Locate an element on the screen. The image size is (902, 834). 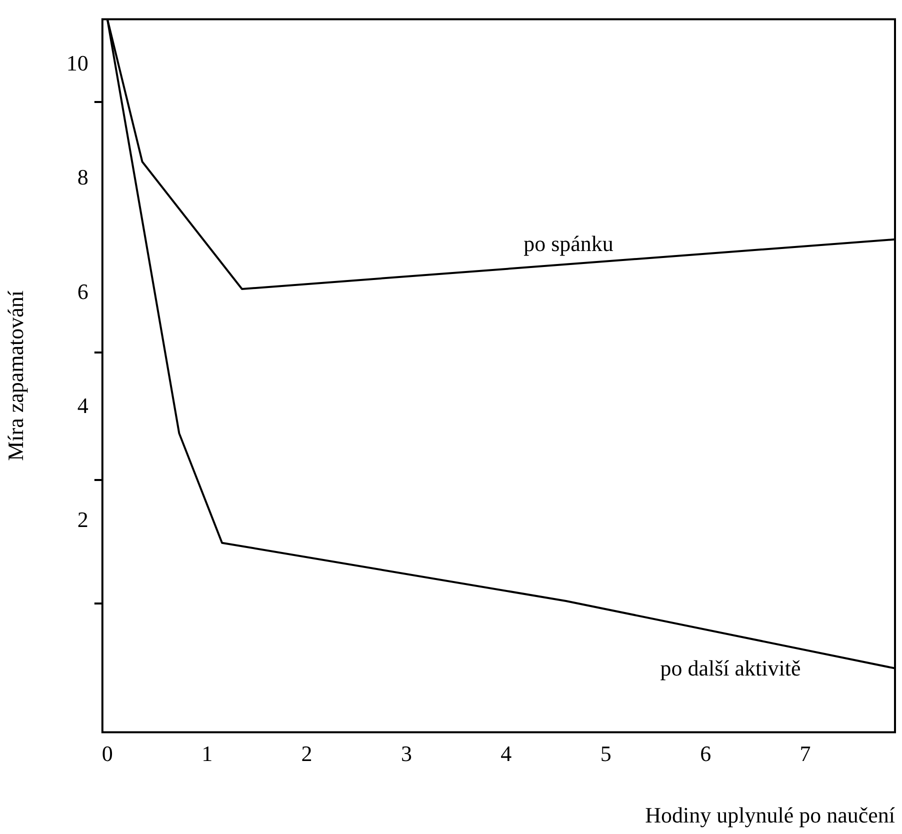
y-tick-label: 10 is located at coordinates (77, 63).